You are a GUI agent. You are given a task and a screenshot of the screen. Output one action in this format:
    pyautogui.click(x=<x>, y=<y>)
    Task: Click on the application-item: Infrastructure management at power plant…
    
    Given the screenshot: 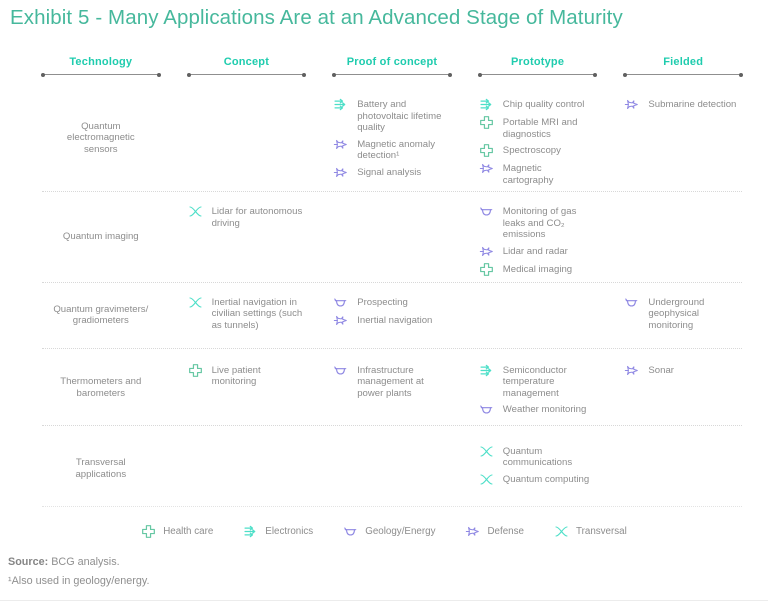 What is the action you would take?
    pyautogui.click(x=392, y=382)
    